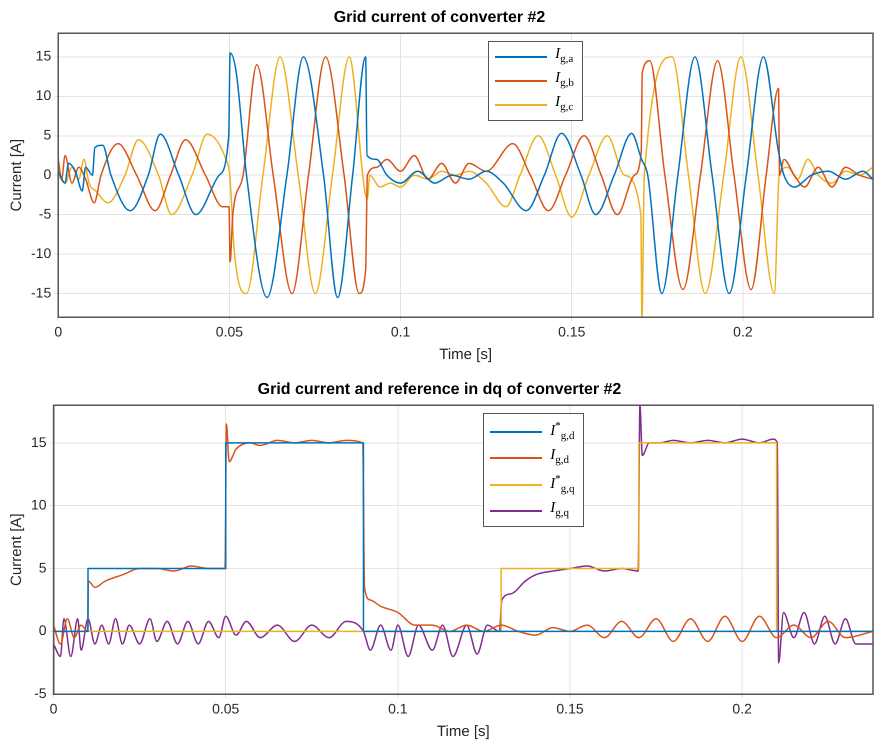 This screenshot has width=875, height=749. What do you see at coordinates (560, 457) in the screenshot?
I see `legend-label: I$_{g,d}$` at bounding box center [560, 457].